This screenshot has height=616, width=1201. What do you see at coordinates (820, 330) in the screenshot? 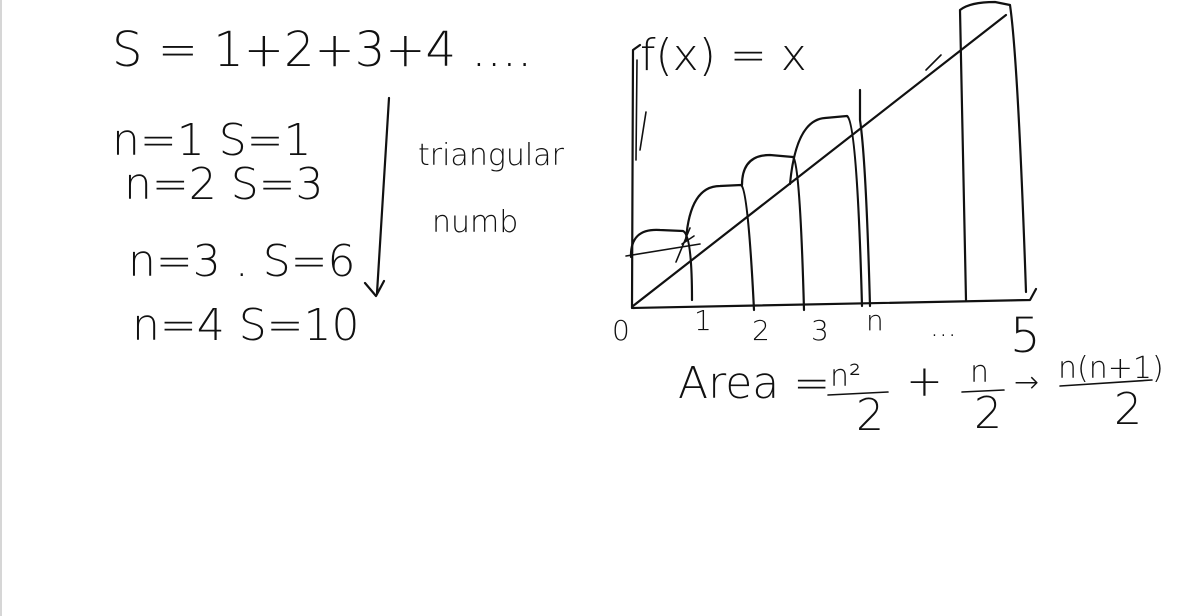
I see `tick-3: 3` at bounding box center [820, 330].